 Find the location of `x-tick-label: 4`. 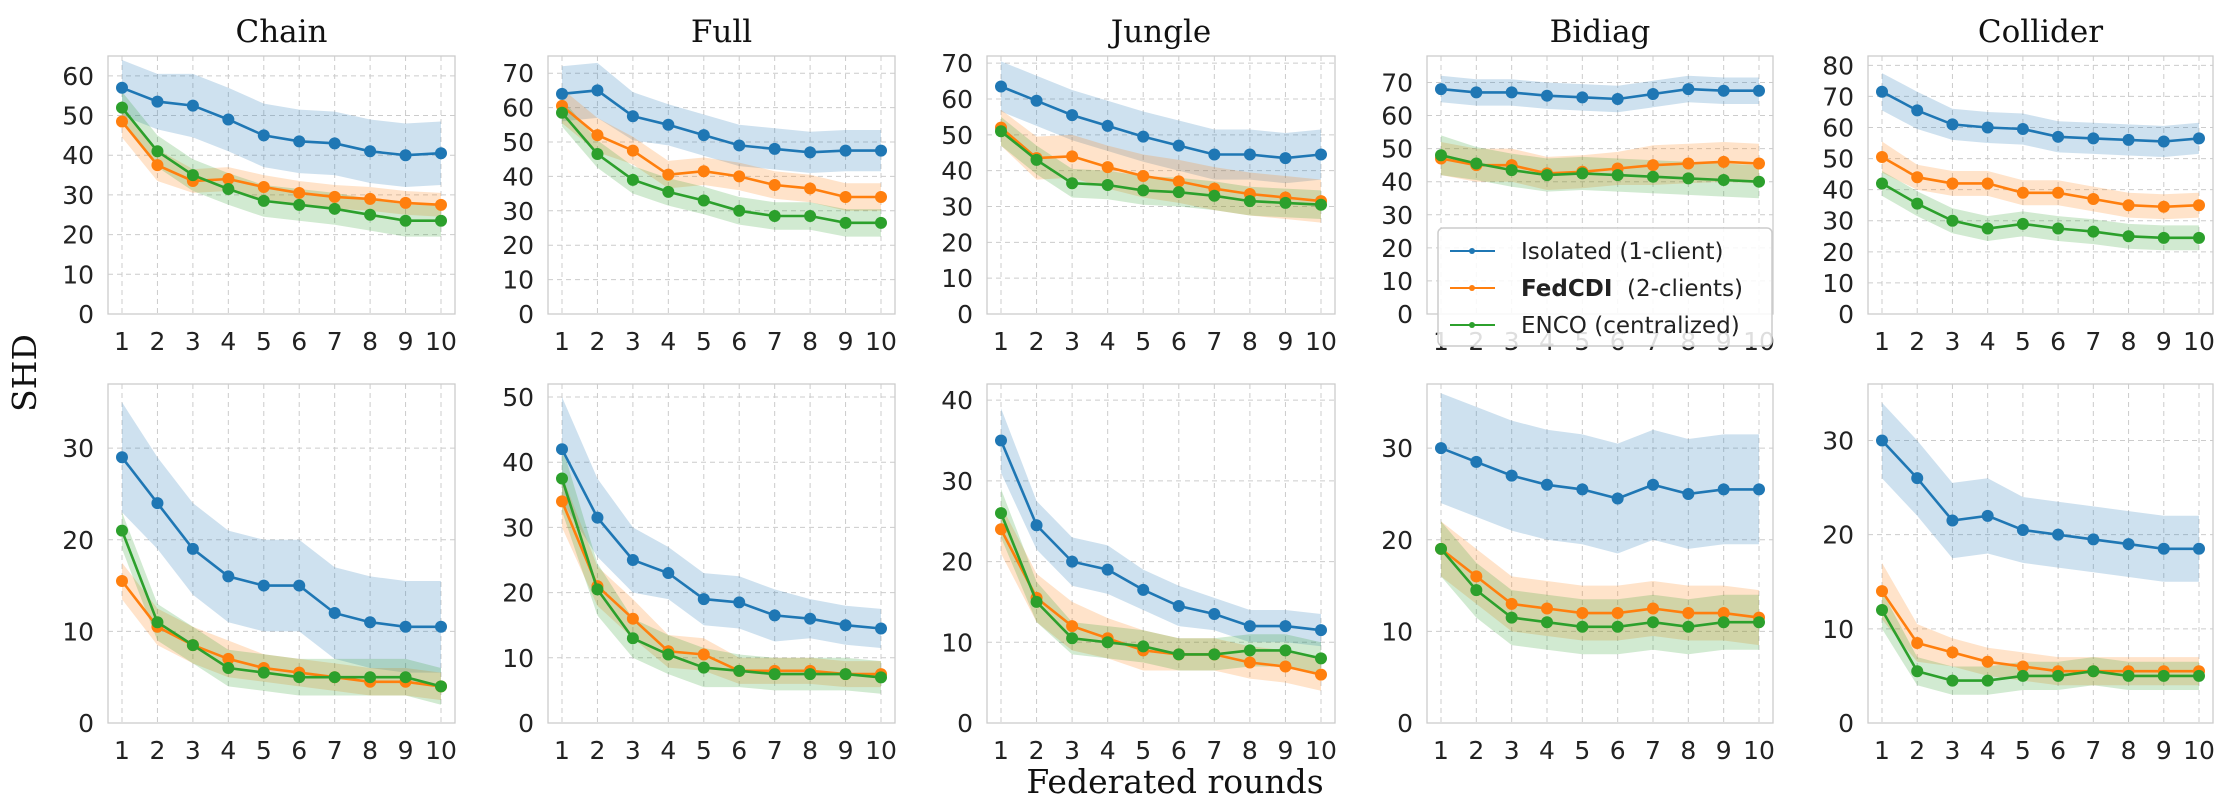

x-tick-label: 4 is located at coordinates (1108, 341).